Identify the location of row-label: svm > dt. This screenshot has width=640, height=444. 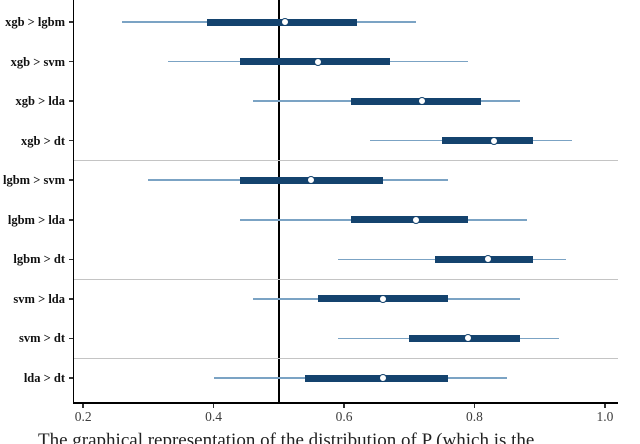
(41, 338).